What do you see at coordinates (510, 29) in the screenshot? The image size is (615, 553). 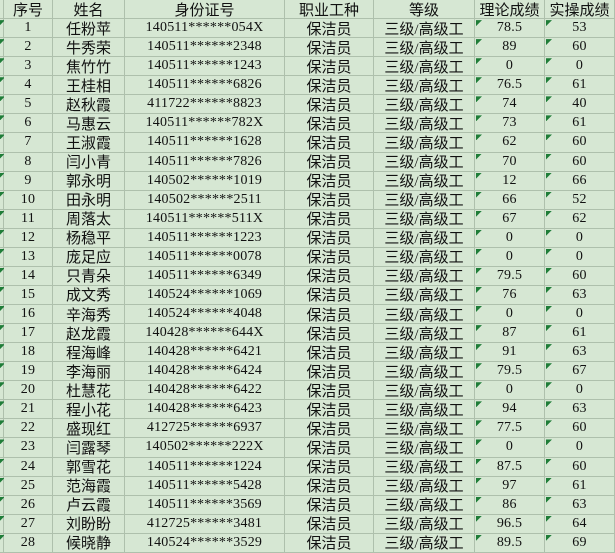 I see `cell-theory_score: 78.5` at bounding box center [510, 29].